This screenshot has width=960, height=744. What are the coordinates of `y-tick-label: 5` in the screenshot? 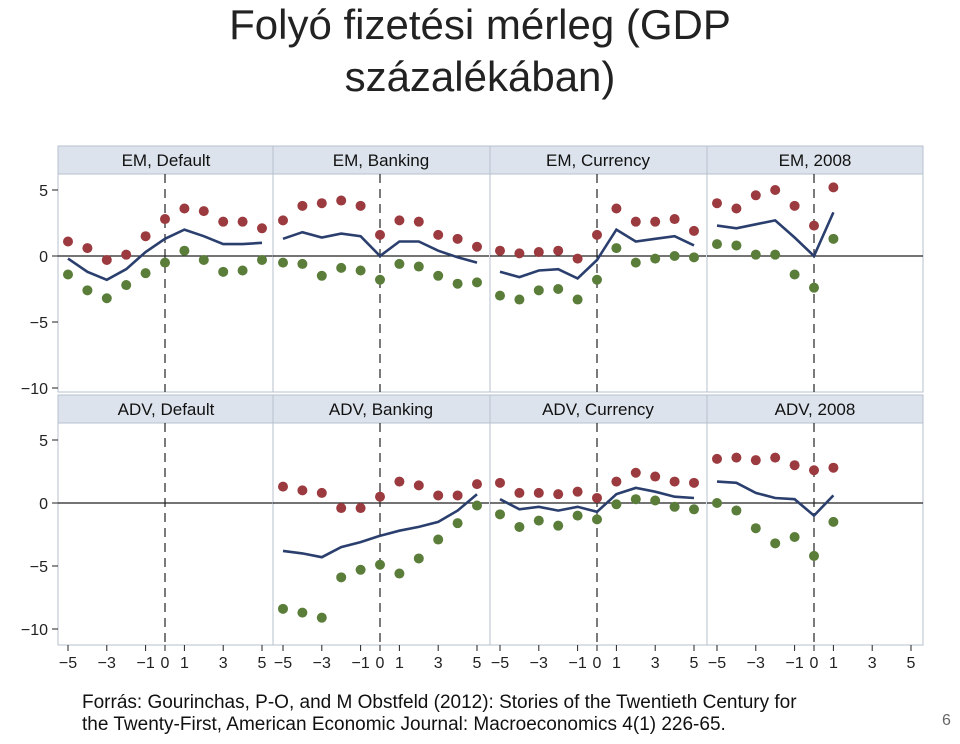 It's located at (43, 441).